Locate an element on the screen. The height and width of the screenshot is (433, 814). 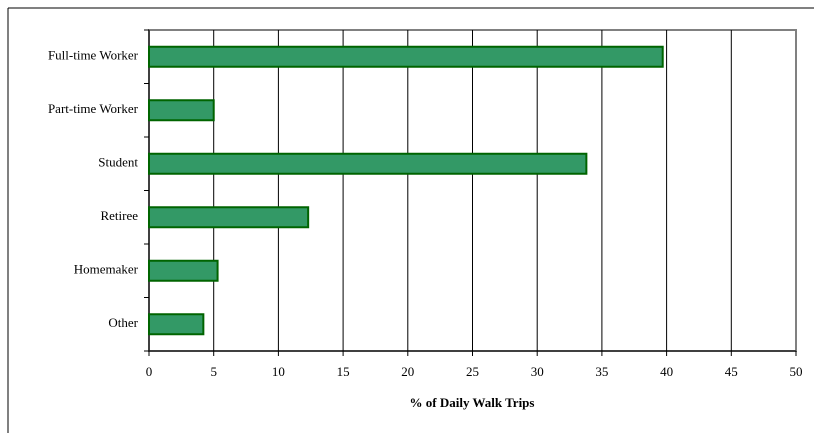
x-tick-label: 50 is located at coordinates (796, 371).